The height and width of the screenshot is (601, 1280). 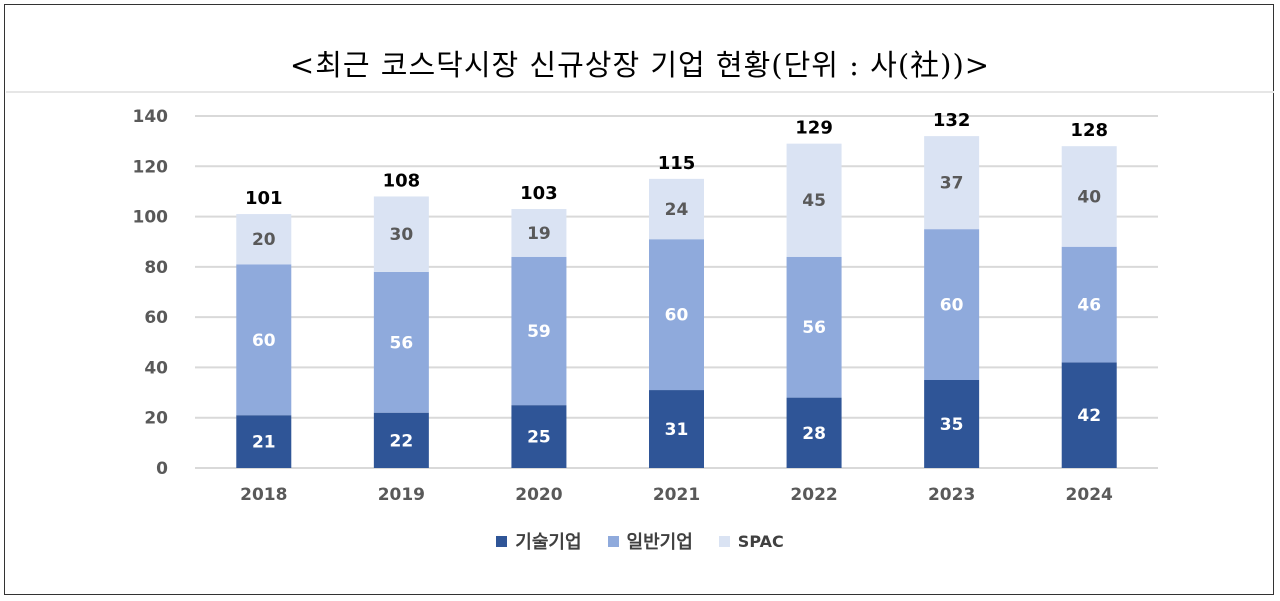 I want to click on legend-label: SPAC, so click(x=760, y=541).